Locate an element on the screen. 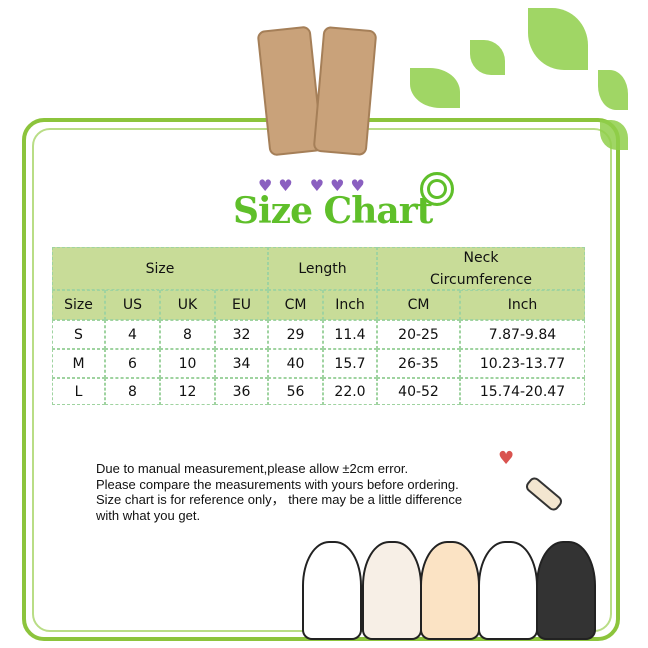  table-cell: 11.4 is located at coordinates (350, 334).